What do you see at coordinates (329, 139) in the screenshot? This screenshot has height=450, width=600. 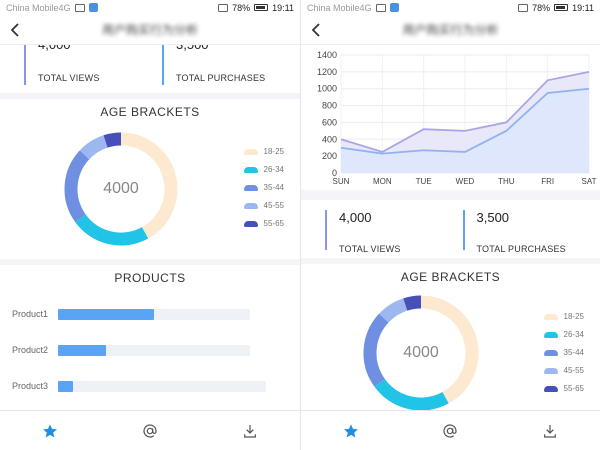 I see `y-tick-label: 400` at bounding box center [329, 139].